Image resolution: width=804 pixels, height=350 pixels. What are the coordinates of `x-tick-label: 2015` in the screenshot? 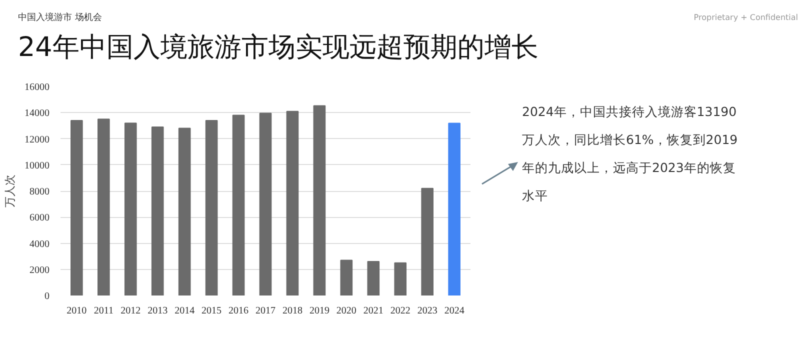 It's located at (212, 311).